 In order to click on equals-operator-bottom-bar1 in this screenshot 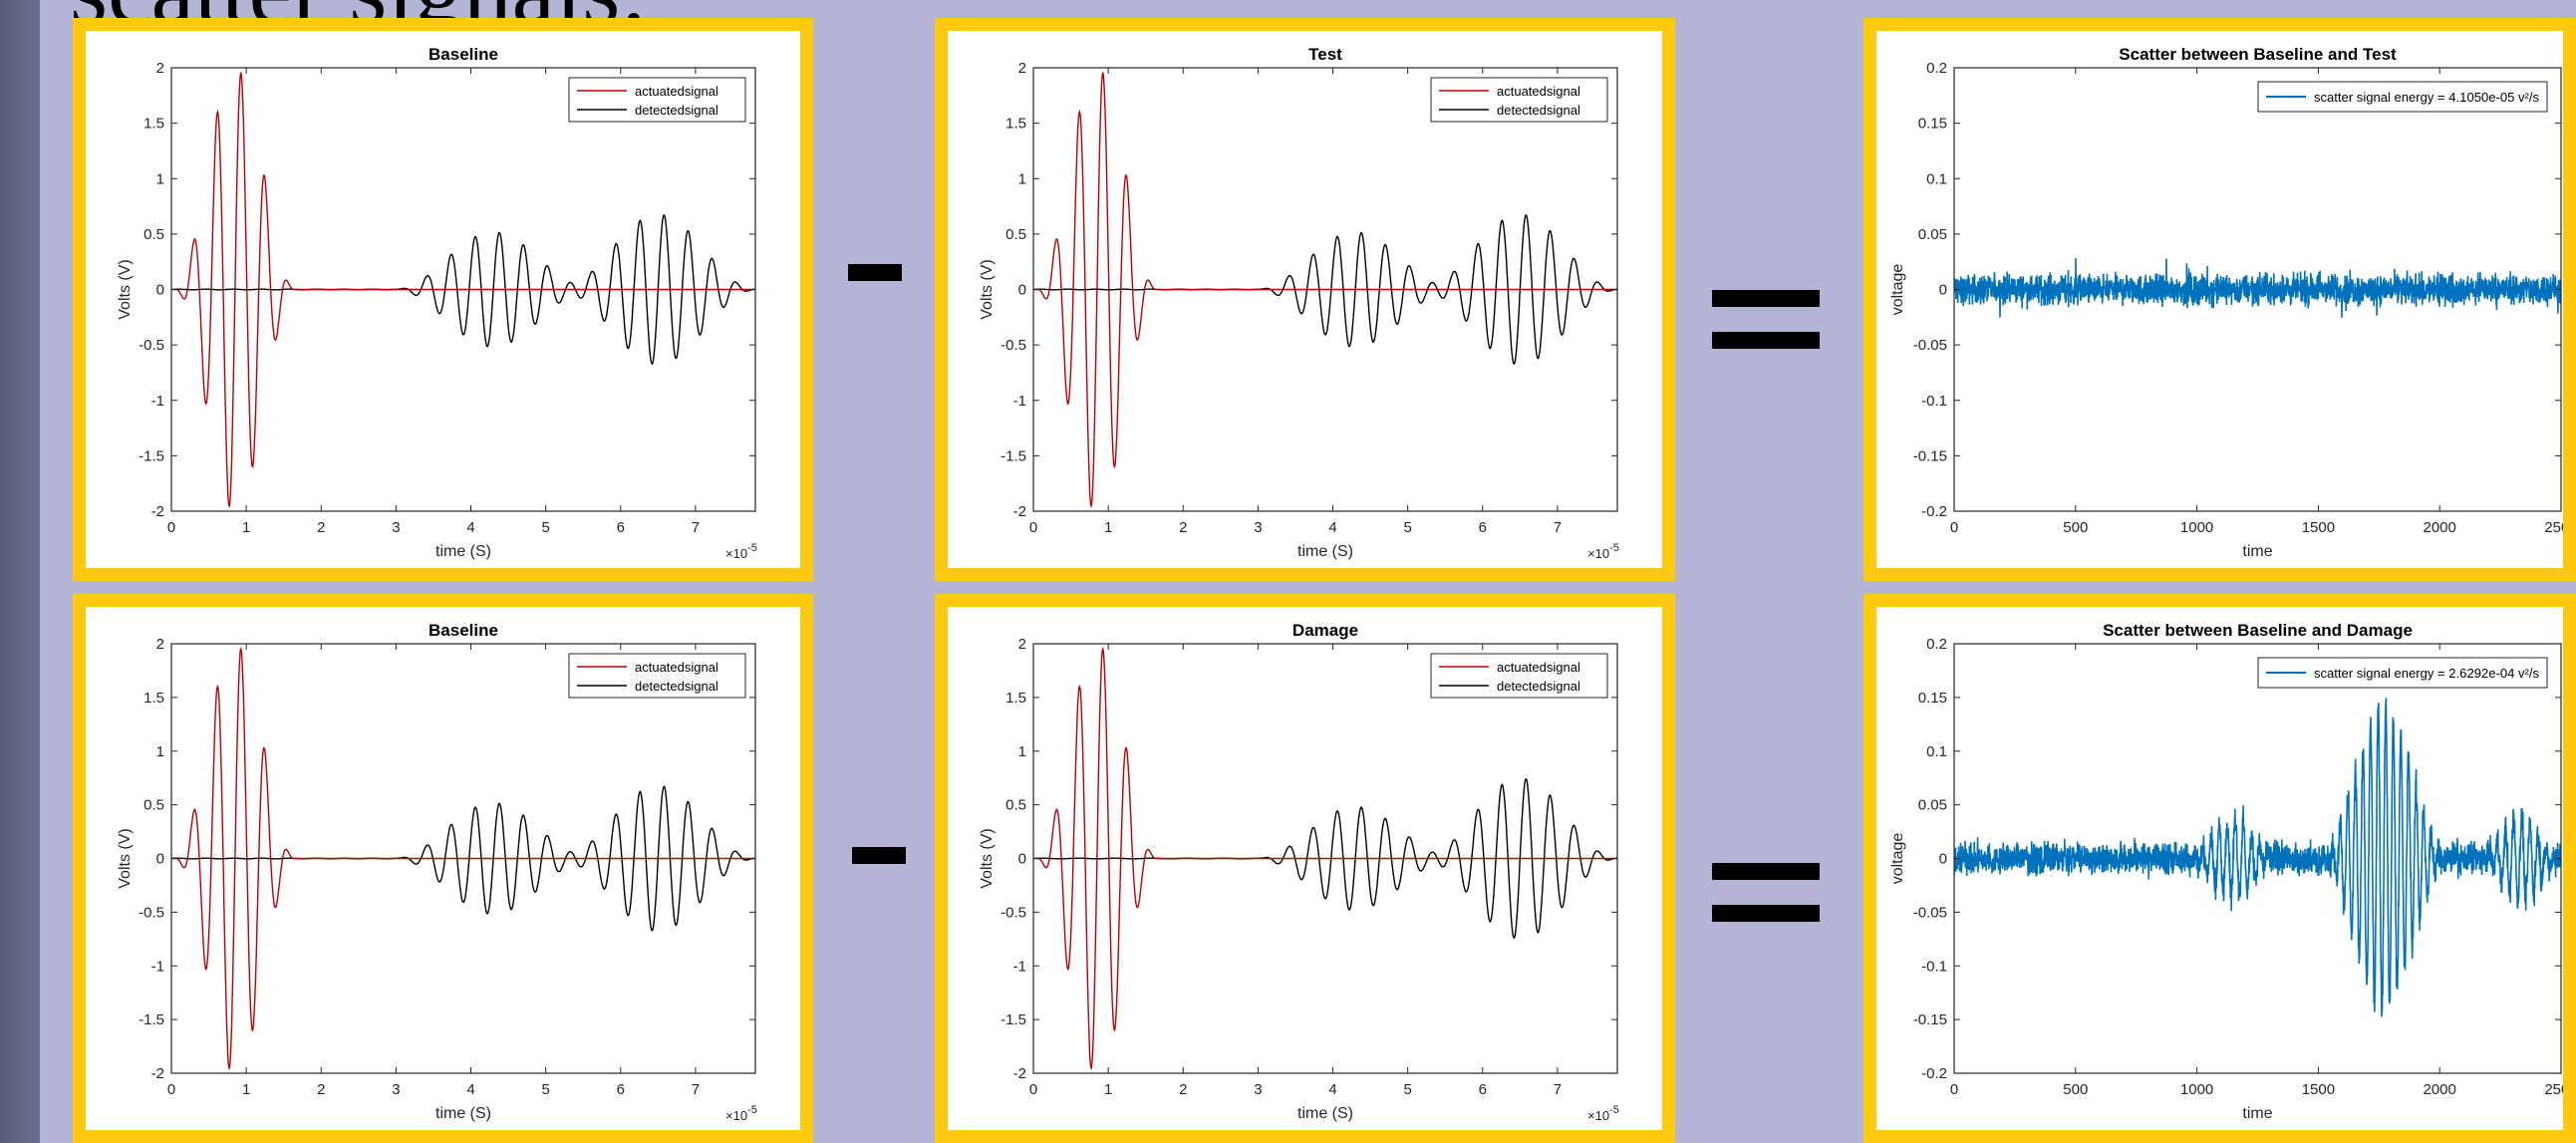, I will do `click(1766, 871)`.